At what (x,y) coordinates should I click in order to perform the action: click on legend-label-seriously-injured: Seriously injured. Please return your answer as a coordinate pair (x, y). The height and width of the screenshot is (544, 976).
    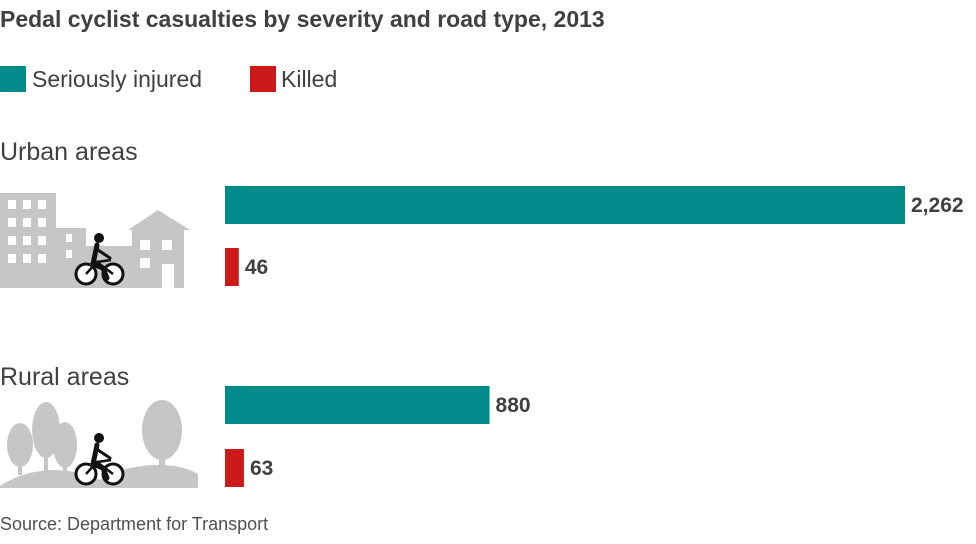
    Looking at the image, I should click on (117, 79).